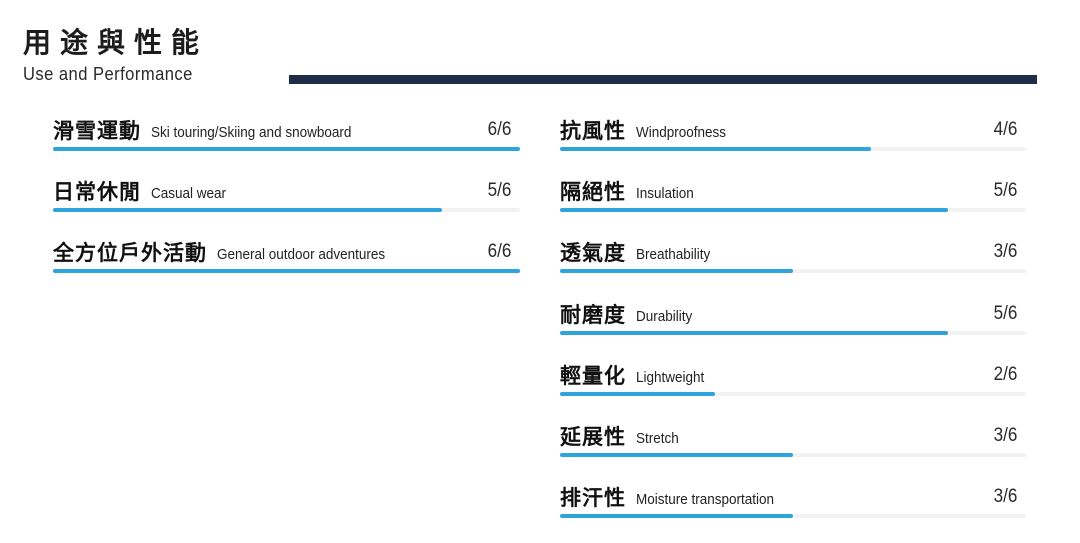  What do you see at coordinates (301, 255) in the screenshot?
I see `rating-label-en: General outdoor adventures` at bounding box center [301, 255].